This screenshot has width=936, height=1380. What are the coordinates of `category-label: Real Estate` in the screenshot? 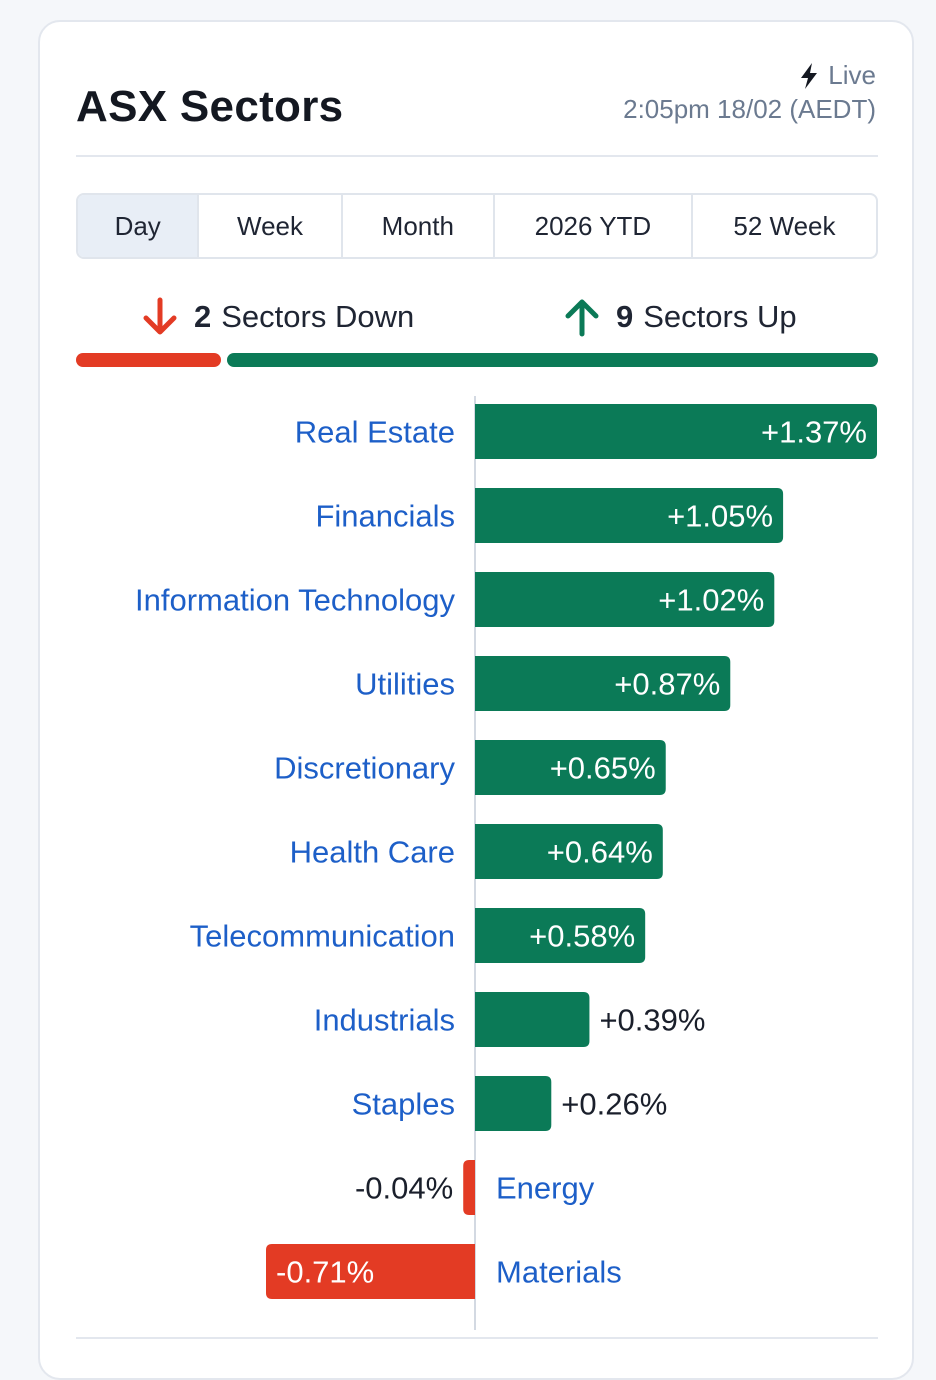 It's located at (375, 432).